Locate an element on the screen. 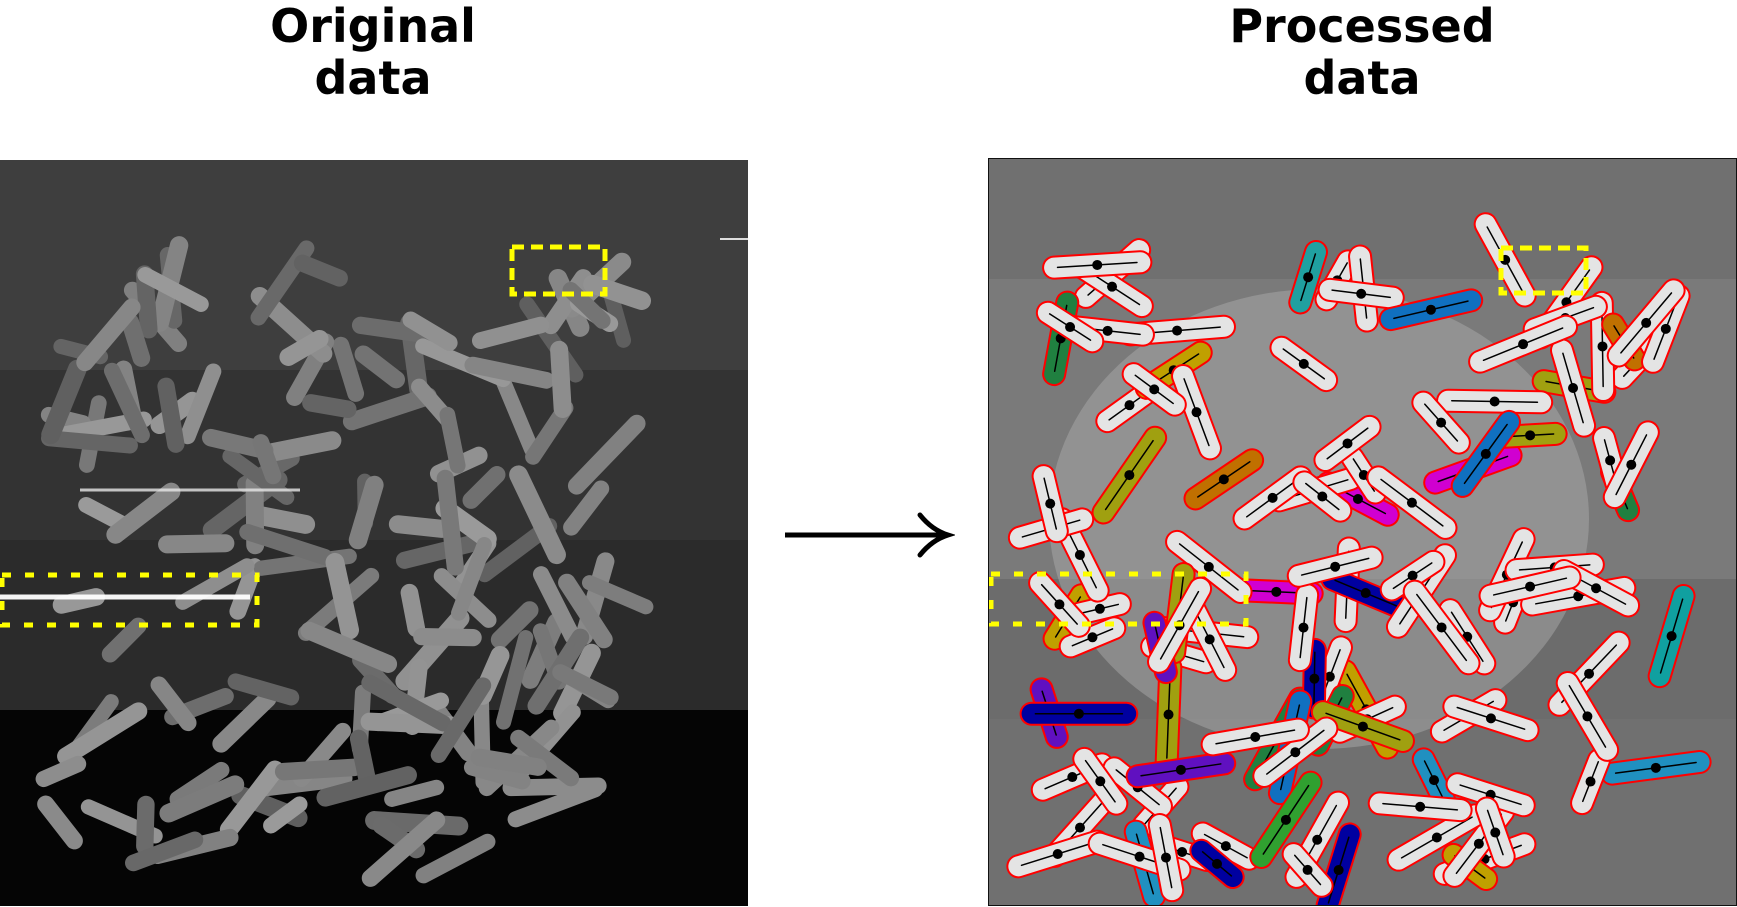 This screenshot has width=1737, height=907. dotted-box-left-processed is located at coordinates (1119, 599).